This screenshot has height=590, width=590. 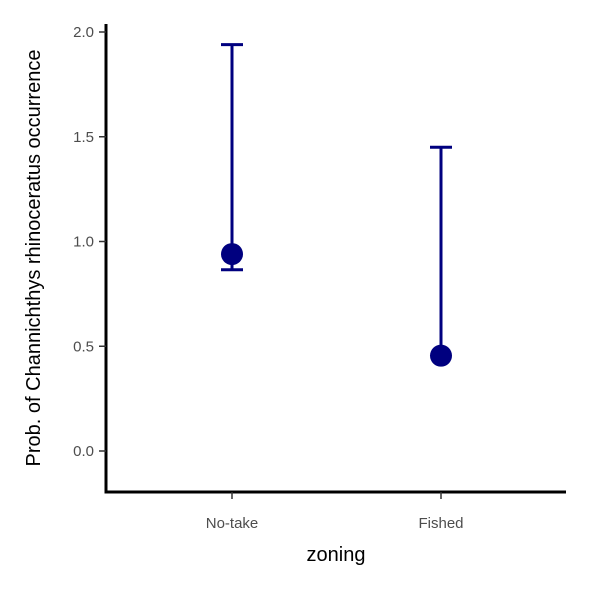 I want to click on y-tick-label: 0.0, so click(x=83, y=451).